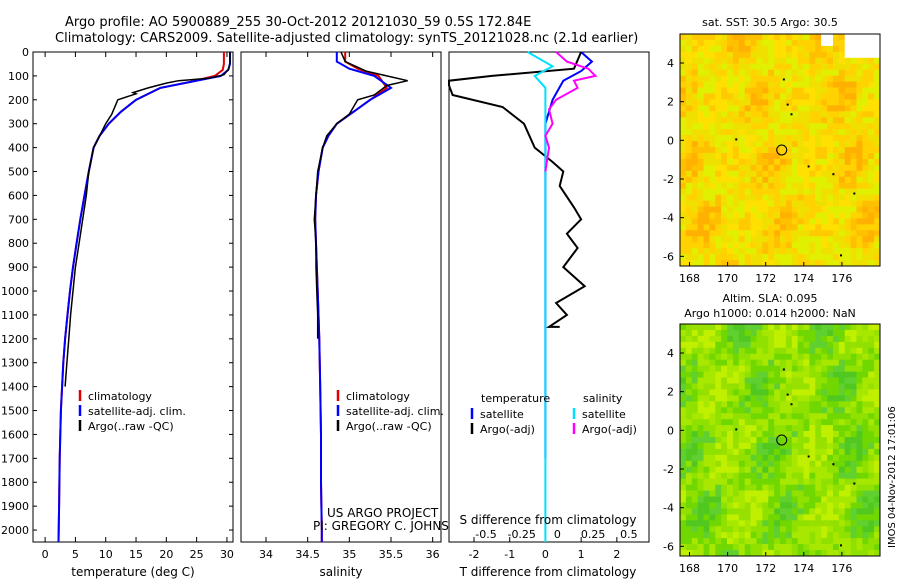  I want to click on legend-label: climatology, so click(378, 396).